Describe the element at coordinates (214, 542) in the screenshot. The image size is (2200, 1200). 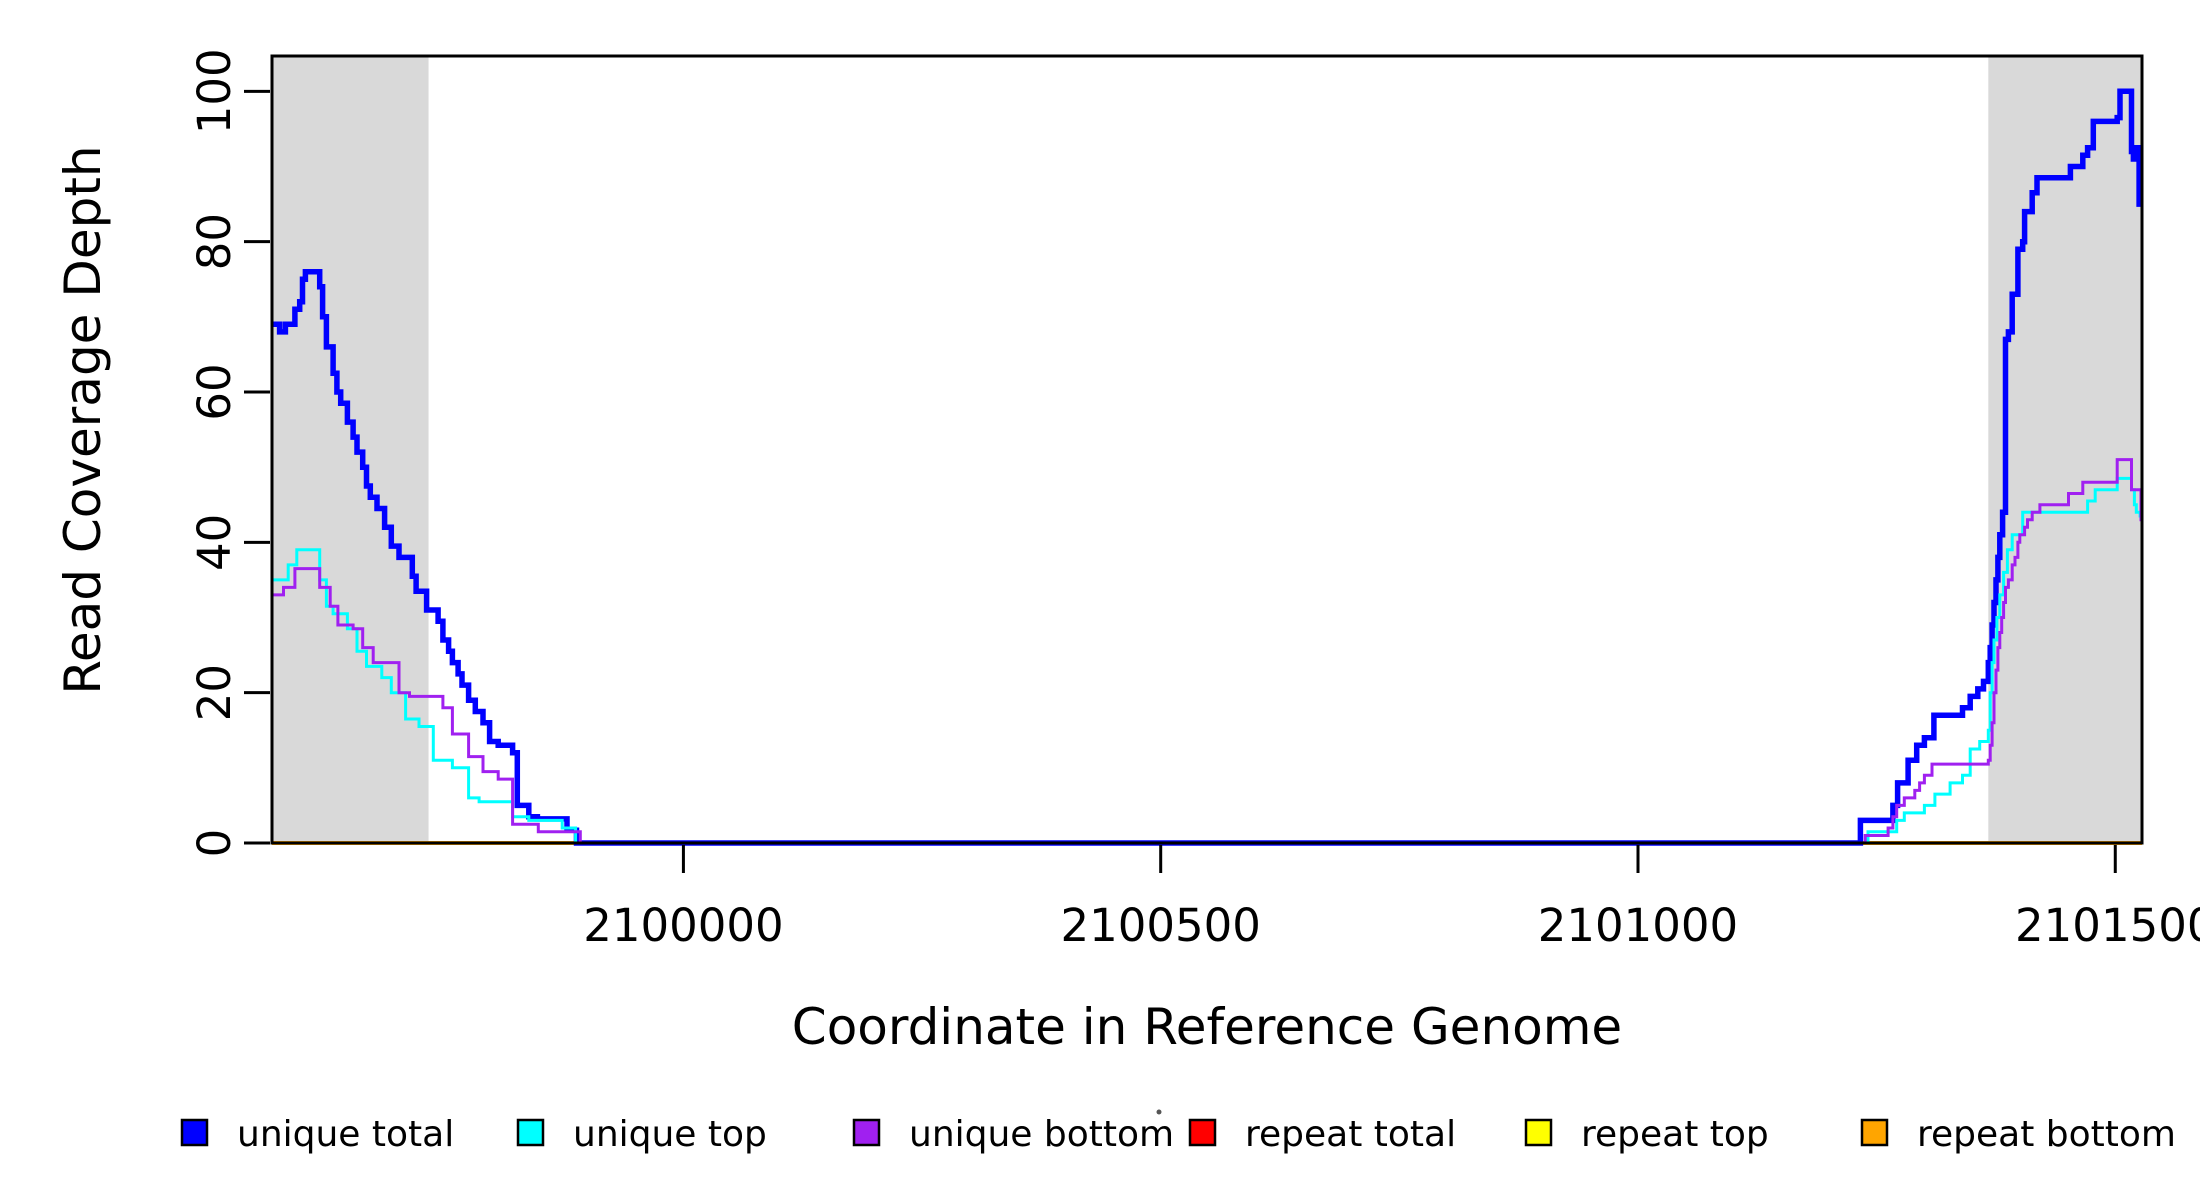
I see `y-tick-label: 40` at that location.